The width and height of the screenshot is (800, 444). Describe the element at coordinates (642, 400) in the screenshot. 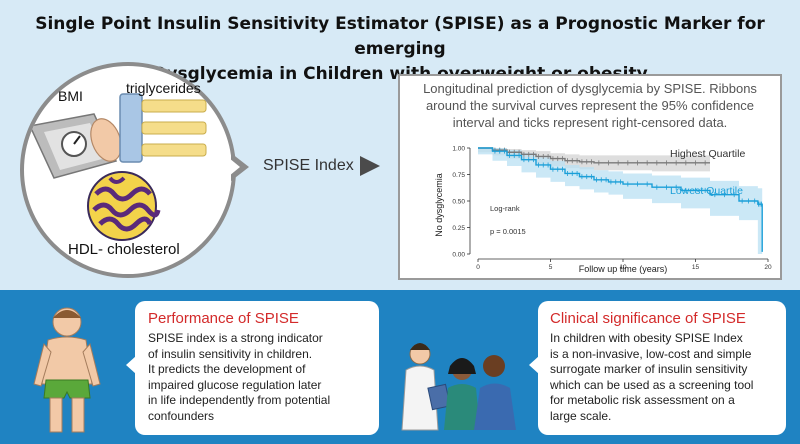

I see `clinical-line-5: for metabolic risk assessment on a` at that location.